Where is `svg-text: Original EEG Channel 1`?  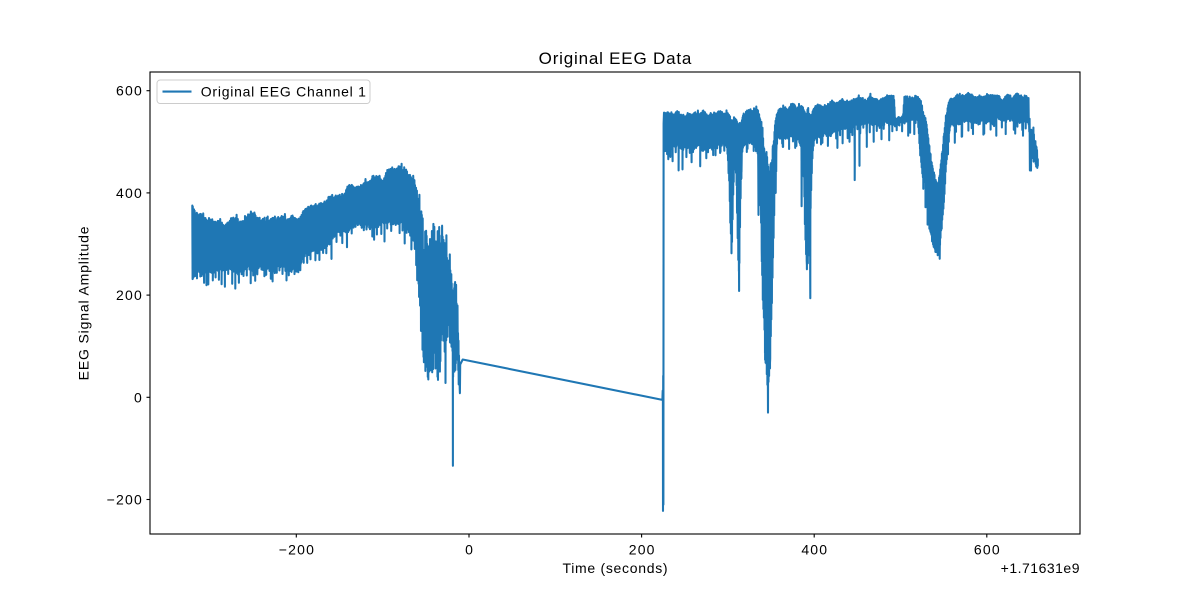
svg-text: Original EEG Channel 1 is located at coordinates (284, 91).